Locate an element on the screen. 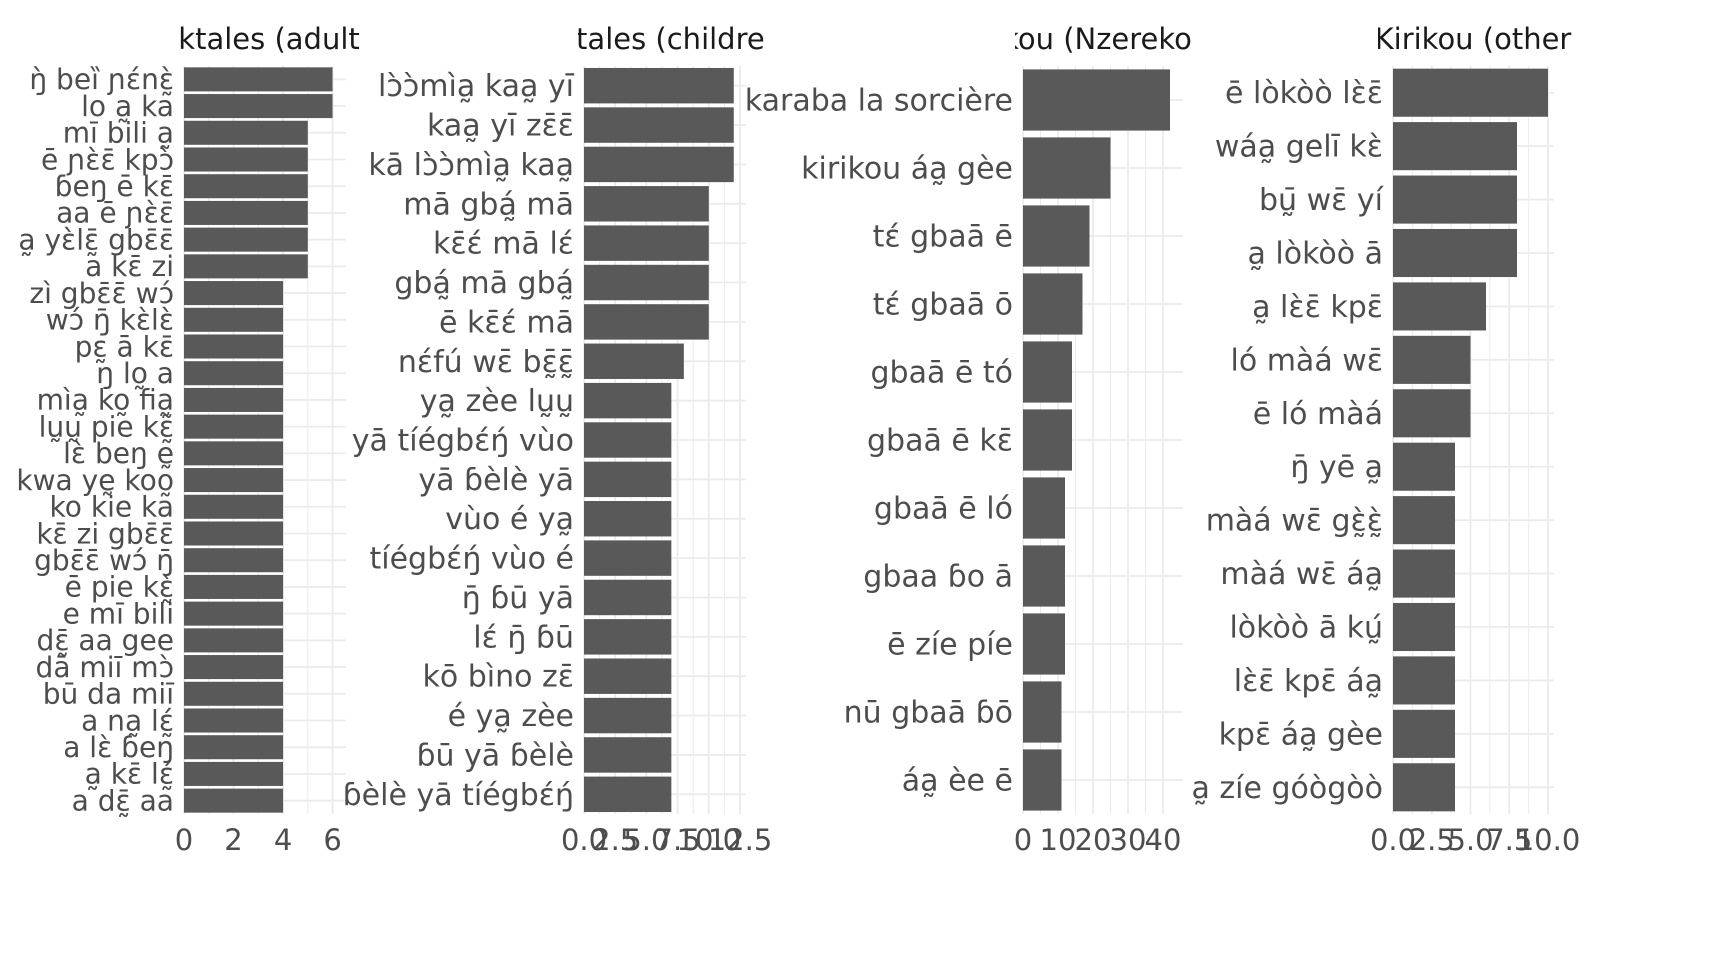 Image resolution: width=1728 pixels, height=964 pixels. category-label: tíégbɛ́ŋ́ vùo é is located at coordinates (471, 559).